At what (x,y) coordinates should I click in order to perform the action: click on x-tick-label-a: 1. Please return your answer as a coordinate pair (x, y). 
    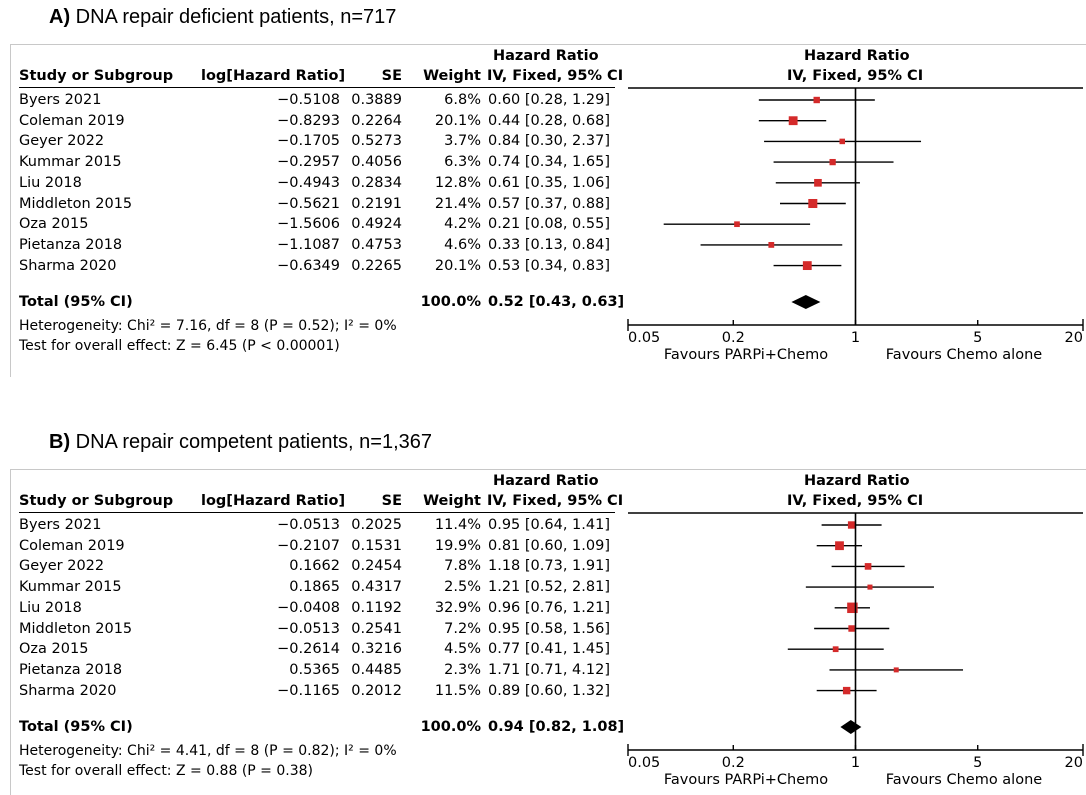
    Looking at the image, I should click on (855, 338).